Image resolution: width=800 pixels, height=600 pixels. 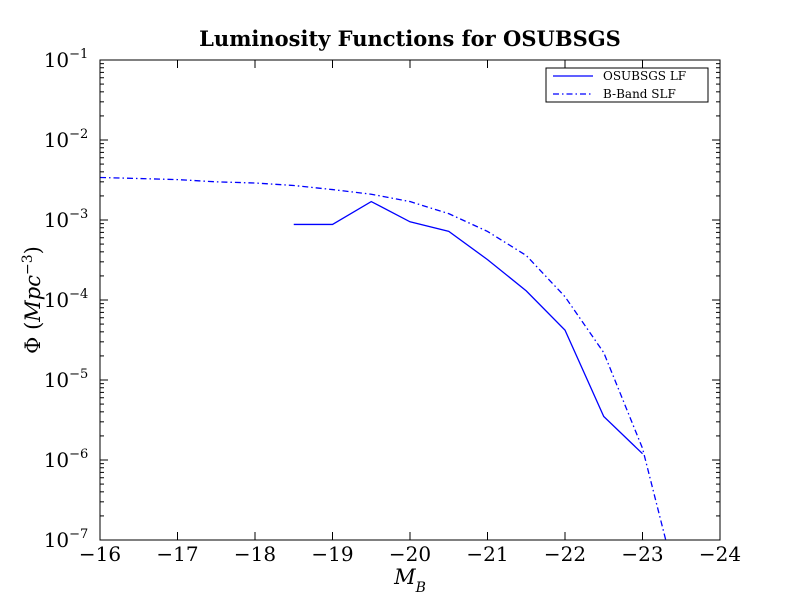 What do you see at coordinates (404, 577) in the screenshot?
I see `x-axis-label-base: M` at bounding box center [404, 577].